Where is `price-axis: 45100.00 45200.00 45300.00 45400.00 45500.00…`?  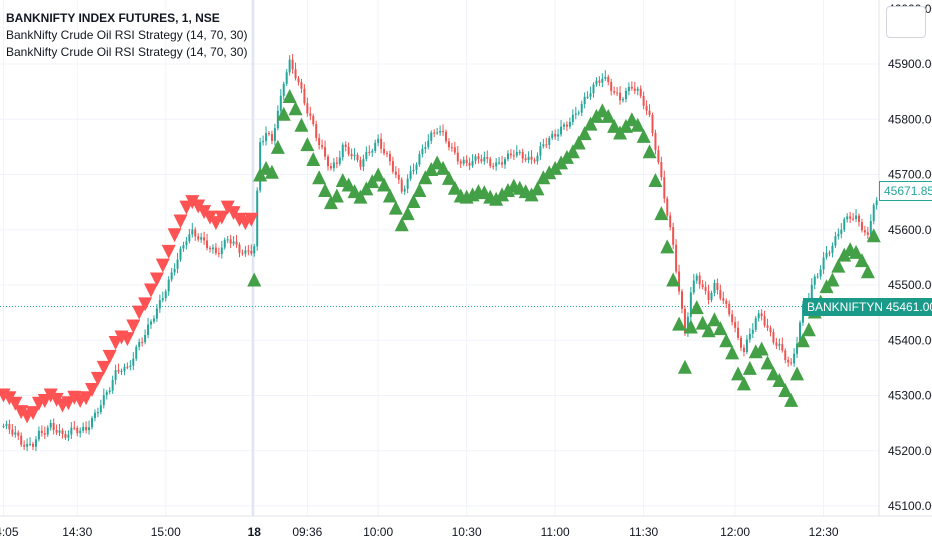
price-axis: 45100.00 45200.00 45300.00 45400.00 45500.00… is located at coordinates (910, 257).